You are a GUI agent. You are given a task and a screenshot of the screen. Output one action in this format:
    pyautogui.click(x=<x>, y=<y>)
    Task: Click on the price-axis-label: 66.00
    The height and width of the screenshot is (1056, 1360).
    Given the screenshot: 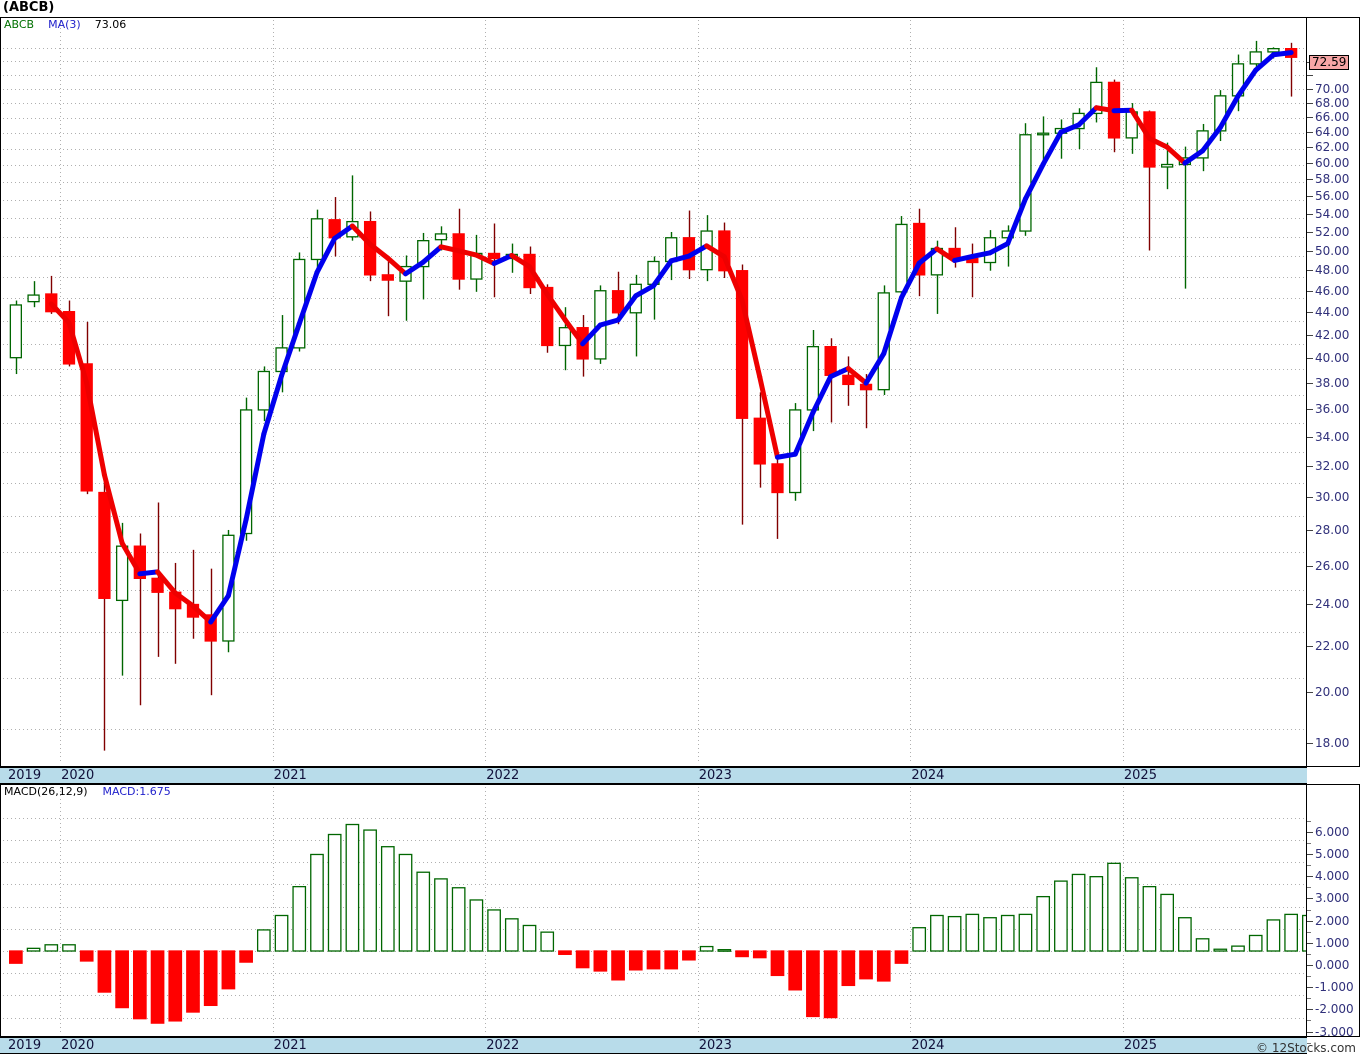 What is the action you would take?
    pyautogui.click(x=1332, y=117)
    